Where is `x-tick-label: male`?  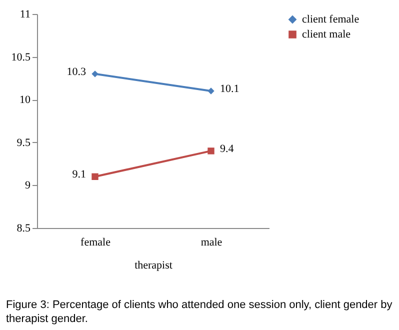 x-tick-label: male is located at coordinates (211, 242).